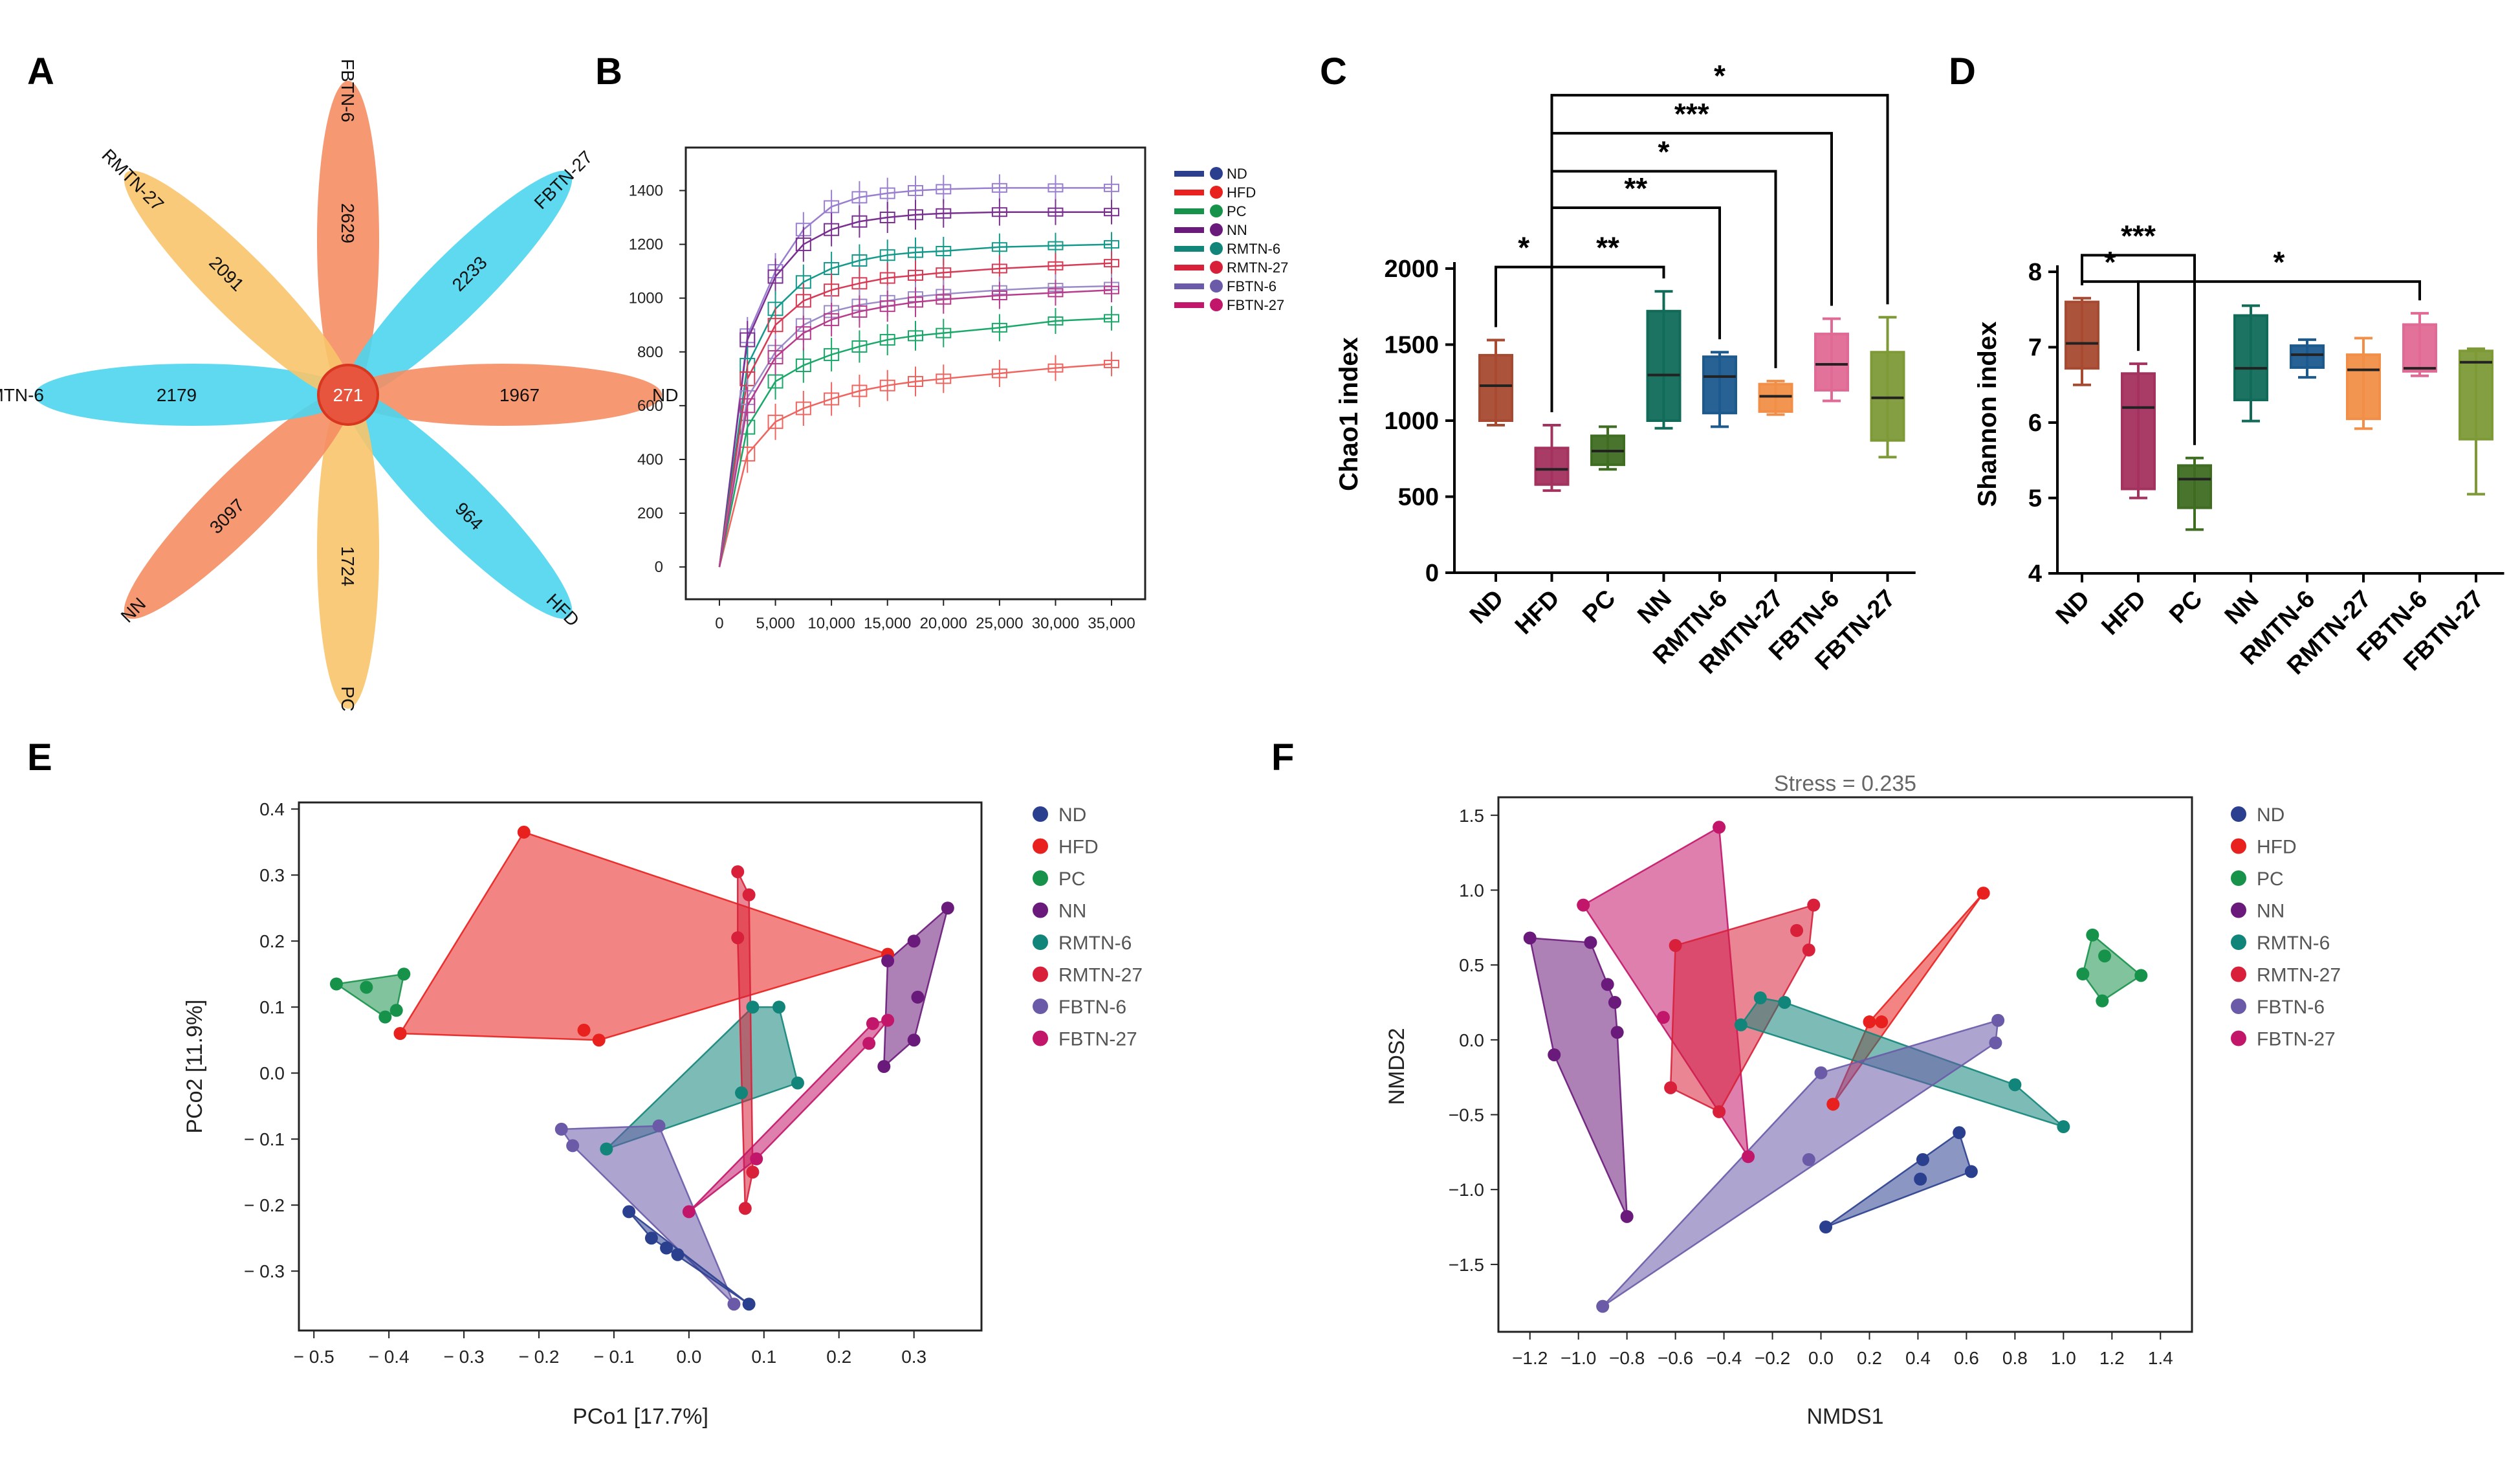 Image resolution: width=2520 pixels, height=1458 pixels. Describe the element at coordinates (1072, 911) in the screenshot. I see `legend-label: NN` at that location.